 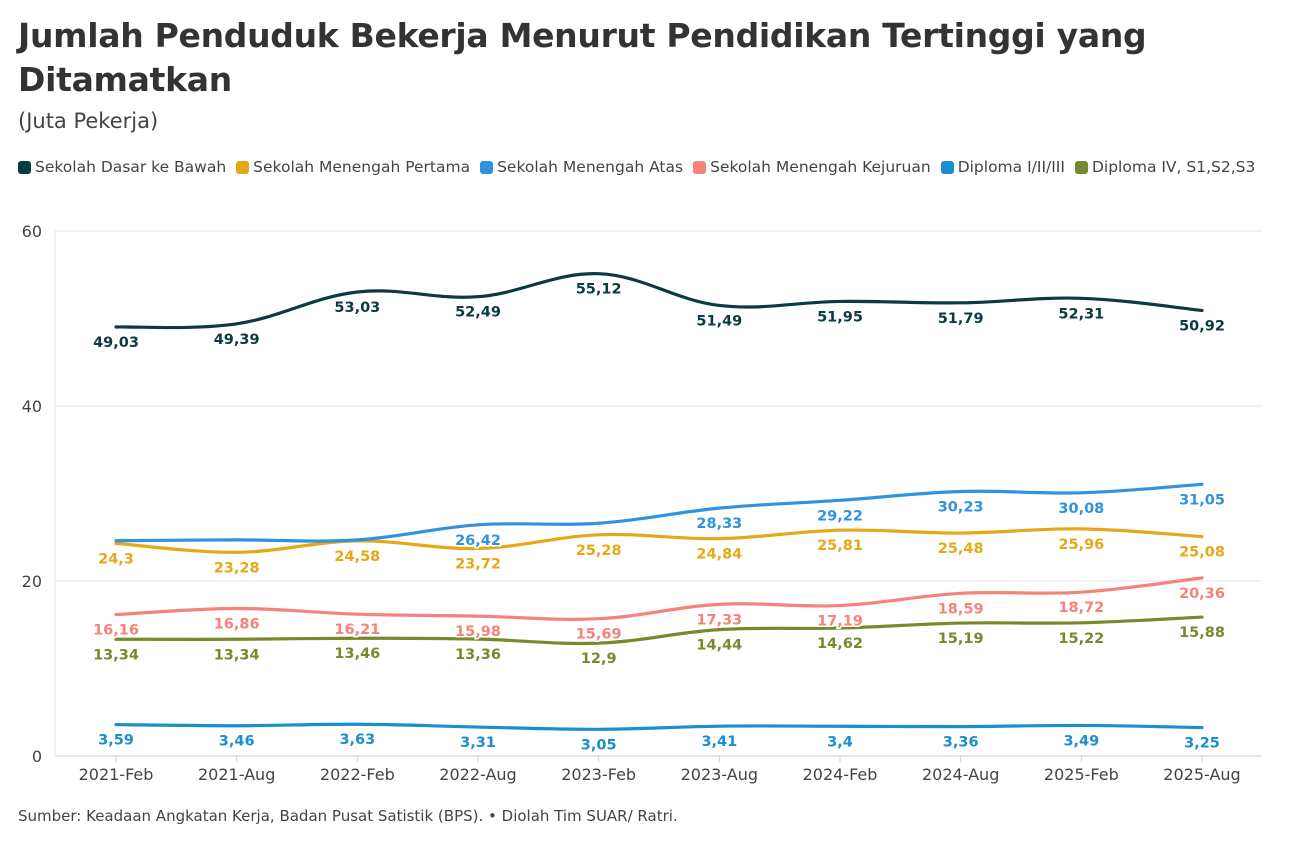 I want to click on data-label: 30,08, so click(x=1081, y=509).